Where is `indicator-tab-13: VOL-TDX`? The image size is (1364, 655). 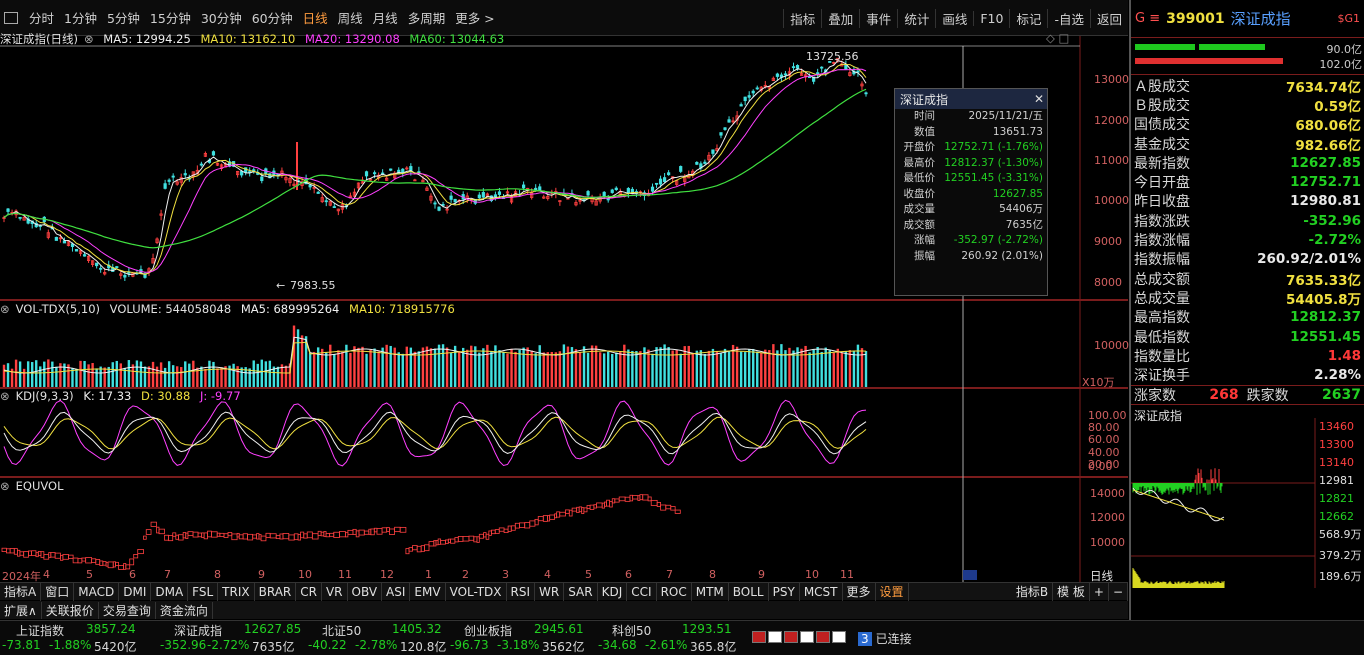
indicator-tab-13: VOL-TDX is located at coordinates (476, 591).